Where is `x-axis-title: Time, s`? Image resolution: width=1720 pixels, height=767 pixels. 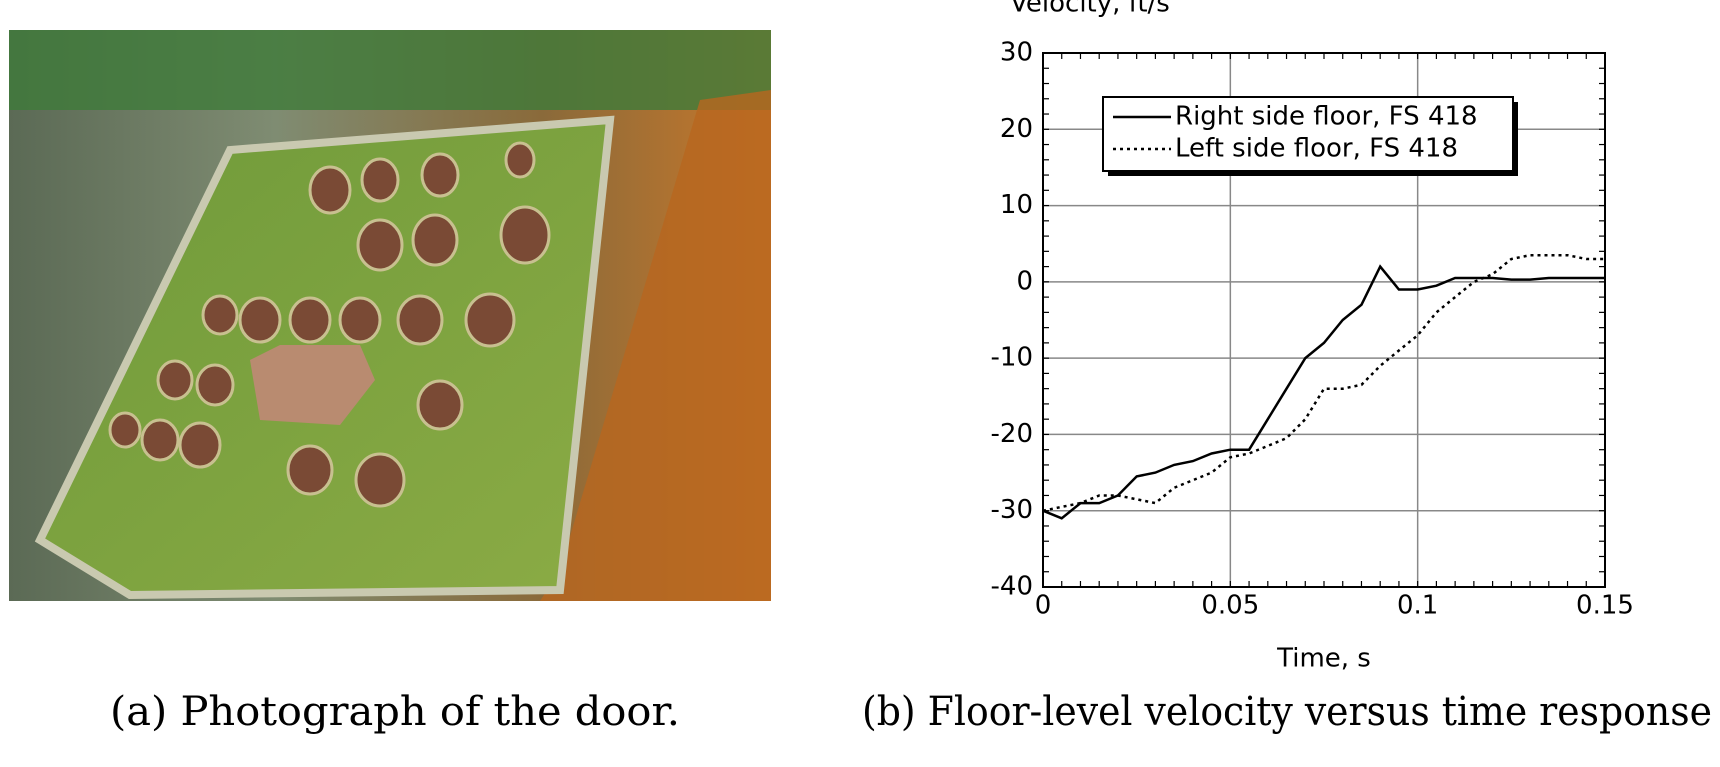
x-axis-title: Time, s is located at coordinates (1323, 659).